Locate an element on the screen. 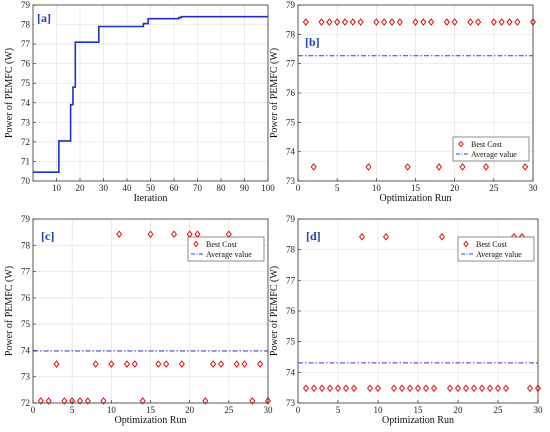 This screenshot has height=432, width=550. legend-box is located at coordinates (496, 249).